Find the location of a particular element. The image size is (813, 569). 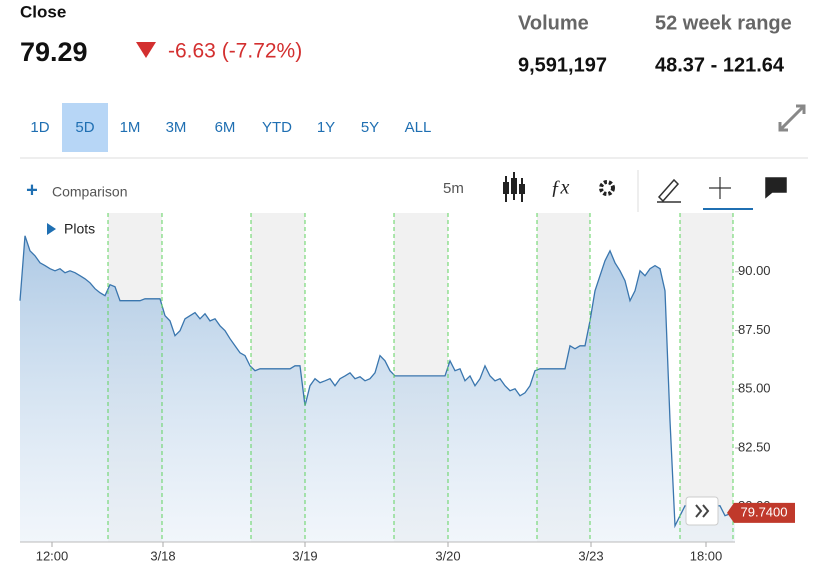

price-tag-label: 79.7400 is located at coordinates (764, 511).